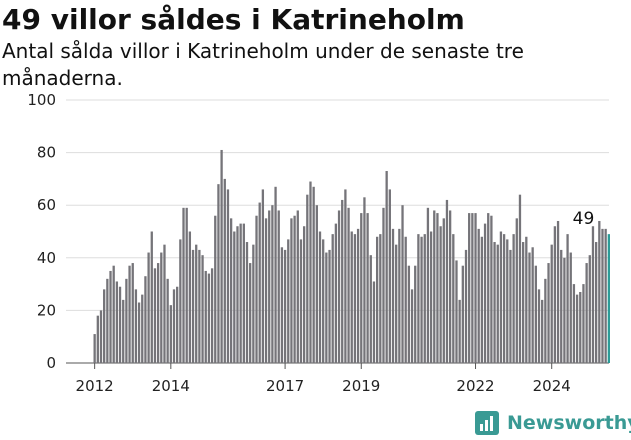 Image resolution: width=631 pixels, height=440 pixels. What do you see at coordinates (285, 386) in the screenshot?
I see `x-tick-label: 2017` at bounding box center [285, 386].